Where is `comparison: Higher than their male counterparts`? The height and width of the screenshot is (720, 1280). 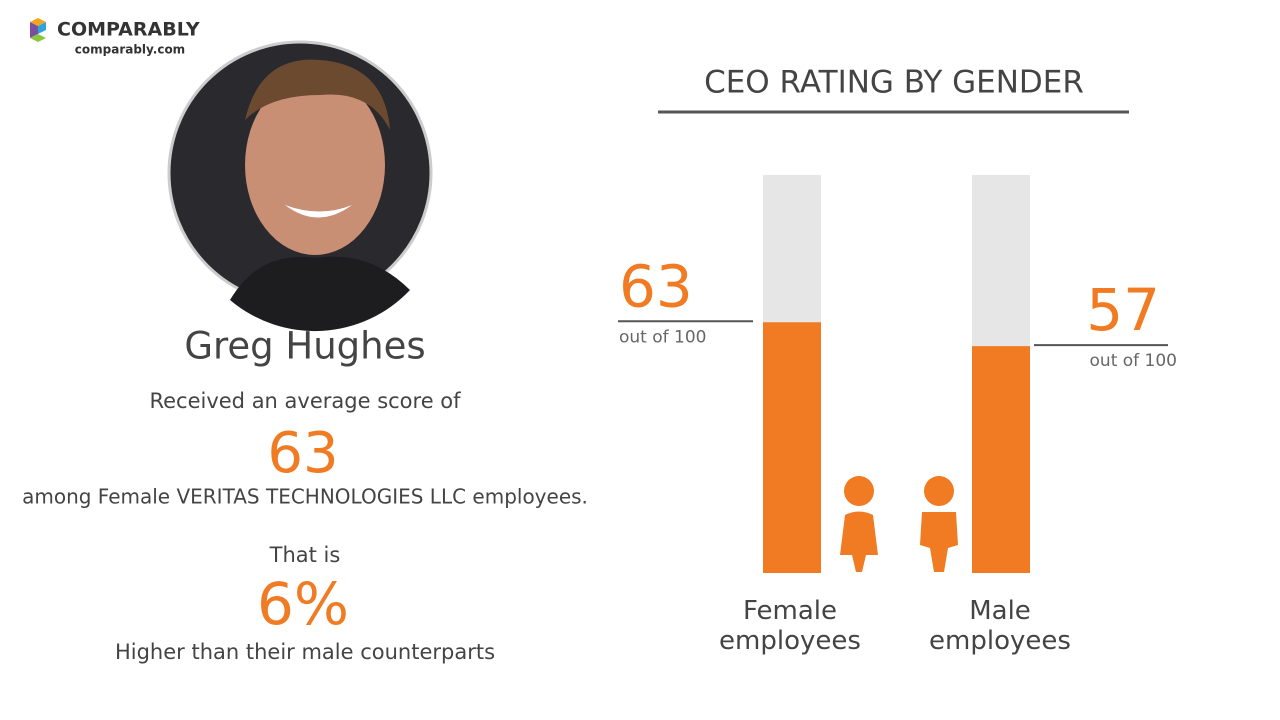 comparison: Higher than their male counterparts is located at coordinates (305, 652).